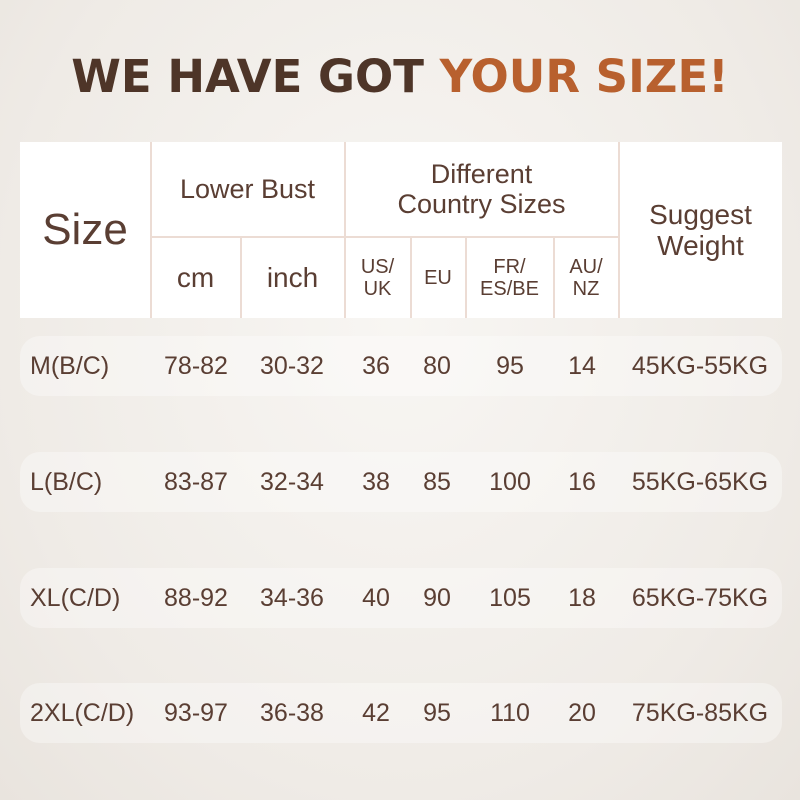 The image size is (800, 800). I want to click on table-cell: 14, so click(582, 366).